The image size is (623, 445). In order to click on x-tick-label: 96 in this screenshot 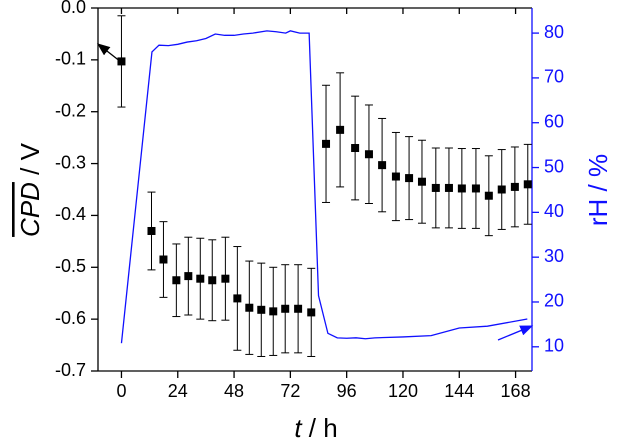, I will do `click(347, 391)`.